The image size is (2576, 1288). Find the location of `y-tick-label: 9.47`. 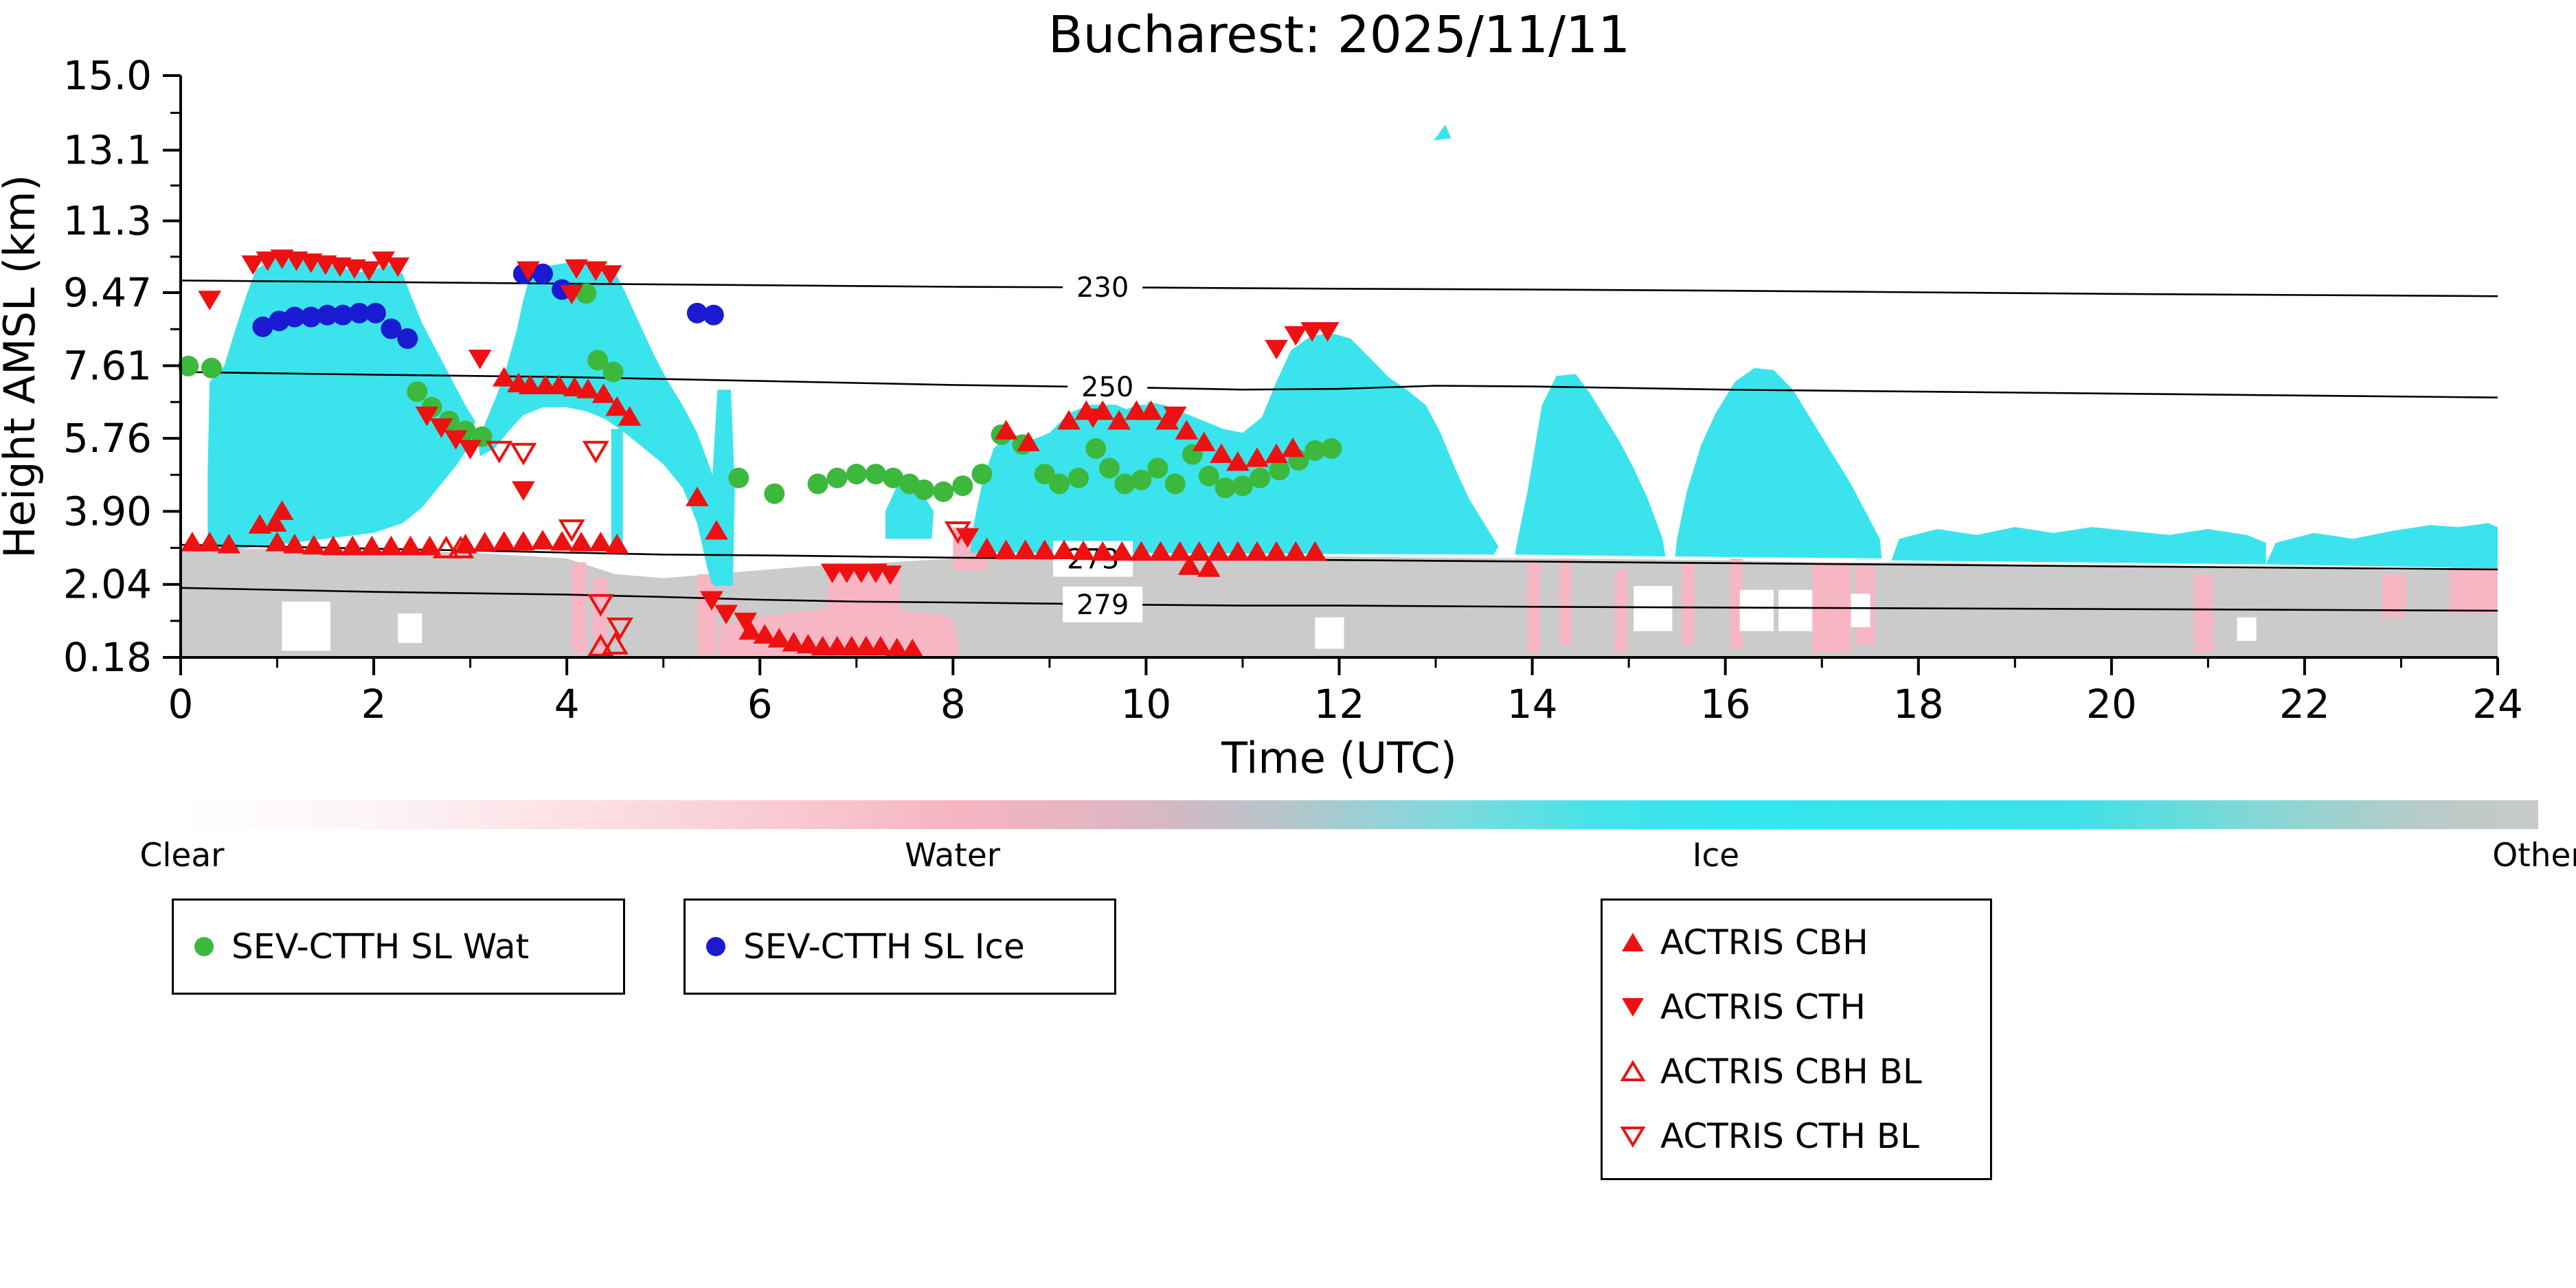

y-tick-label: 9.47 is located at coordinates (107, 292).